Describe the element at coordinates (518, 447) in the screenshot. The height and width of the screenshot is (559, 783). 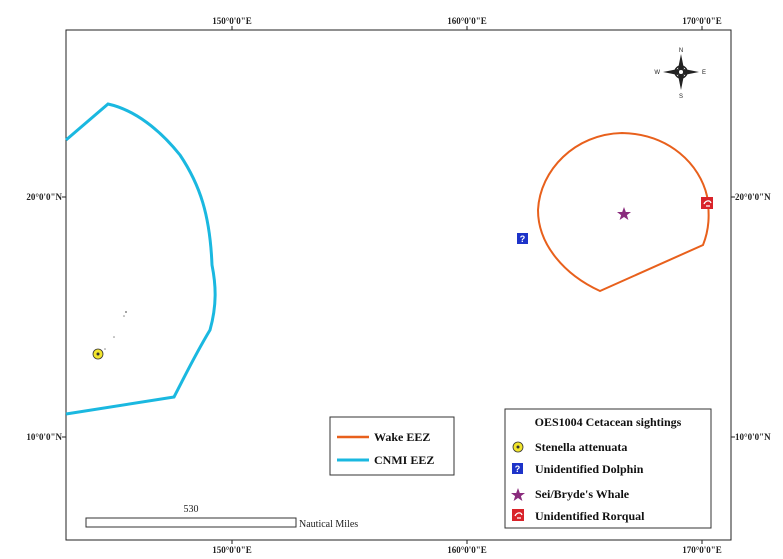
I see `yellow-circle-icon` at that location.